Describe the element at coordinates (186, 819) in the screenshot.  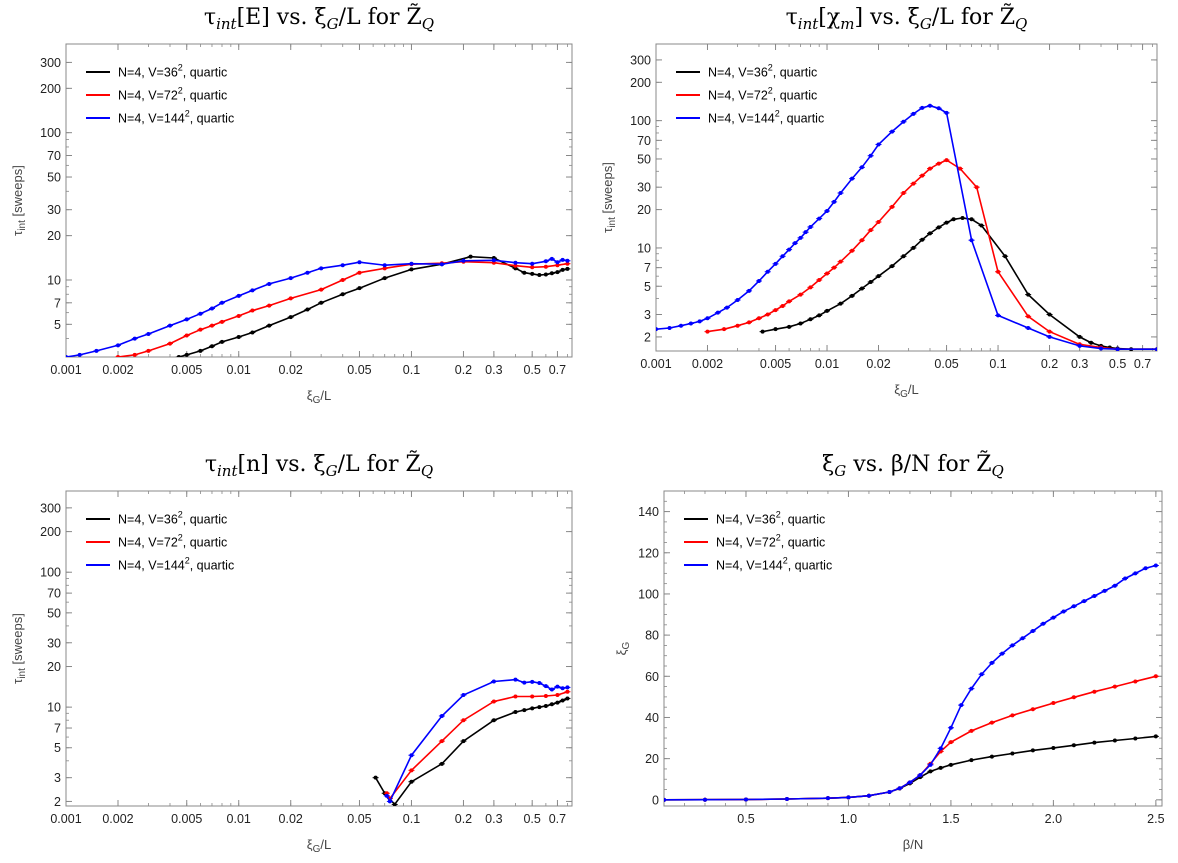
I see `x-tick-label: 0.005` at that location.